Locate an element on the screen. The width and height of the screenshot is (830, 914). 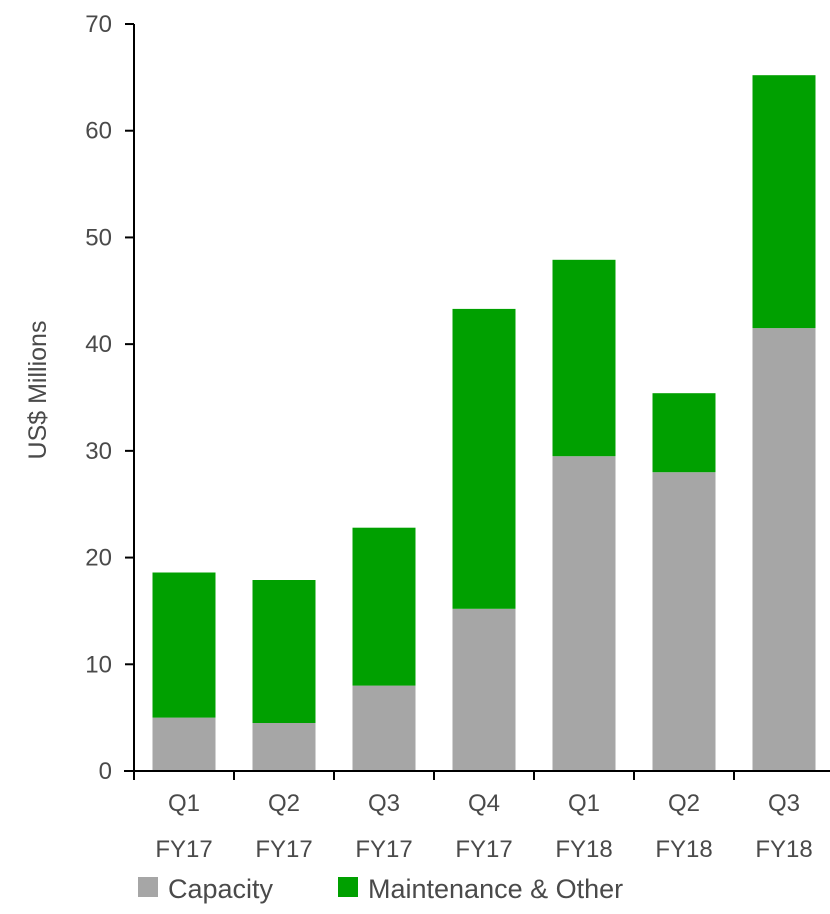
y-tick-label: 20 is located at coordinates (98, 558).